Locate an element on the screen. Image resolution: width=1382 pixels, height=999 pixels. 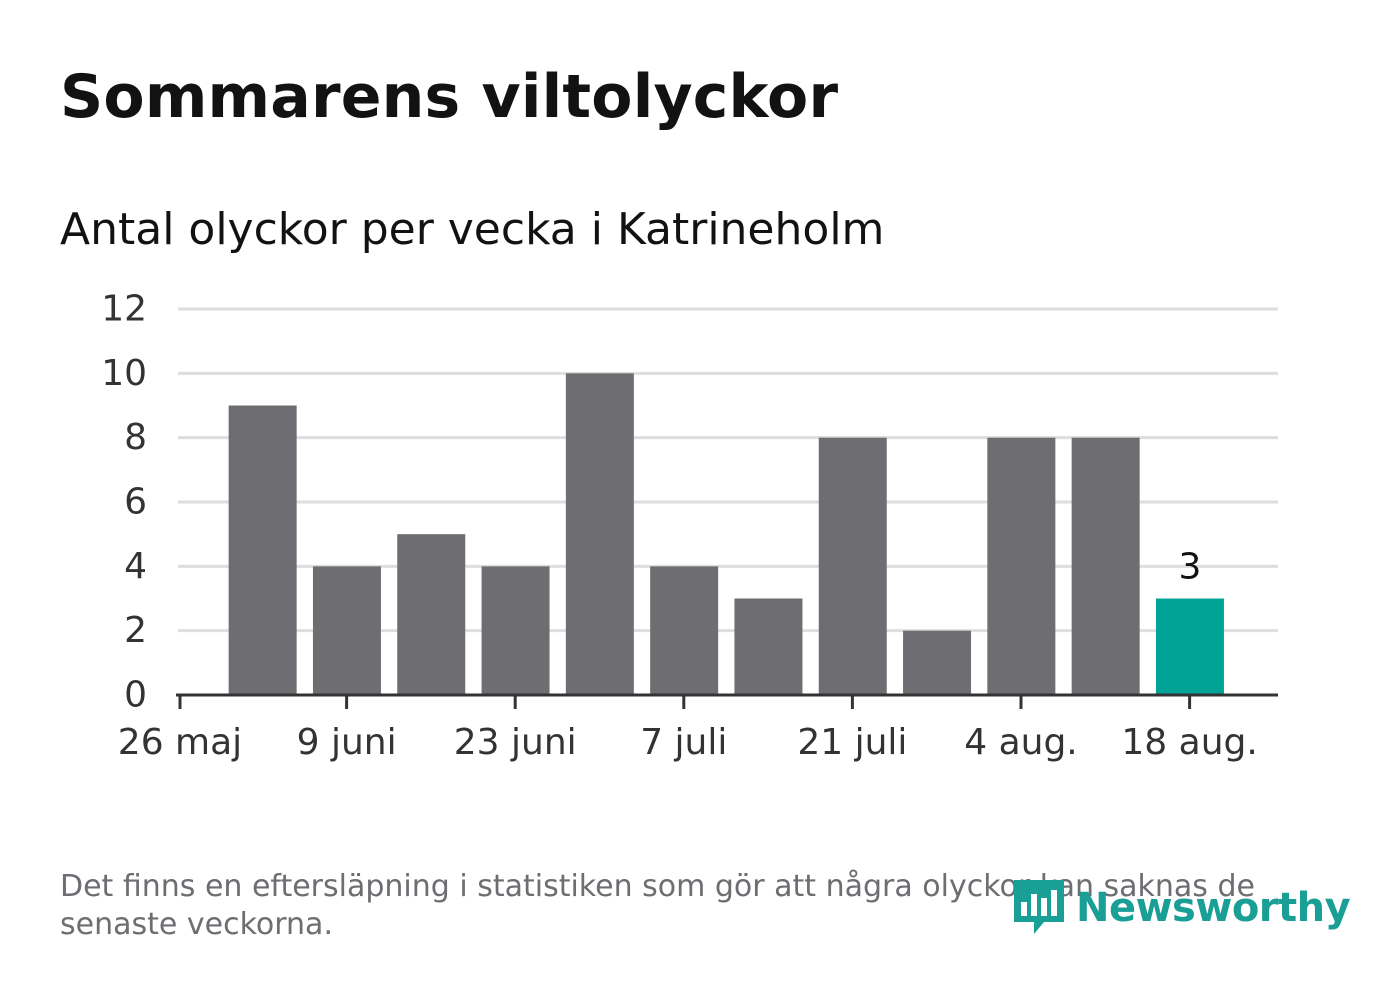
y-tick-label: 12 is located at coordinates (124, 309).